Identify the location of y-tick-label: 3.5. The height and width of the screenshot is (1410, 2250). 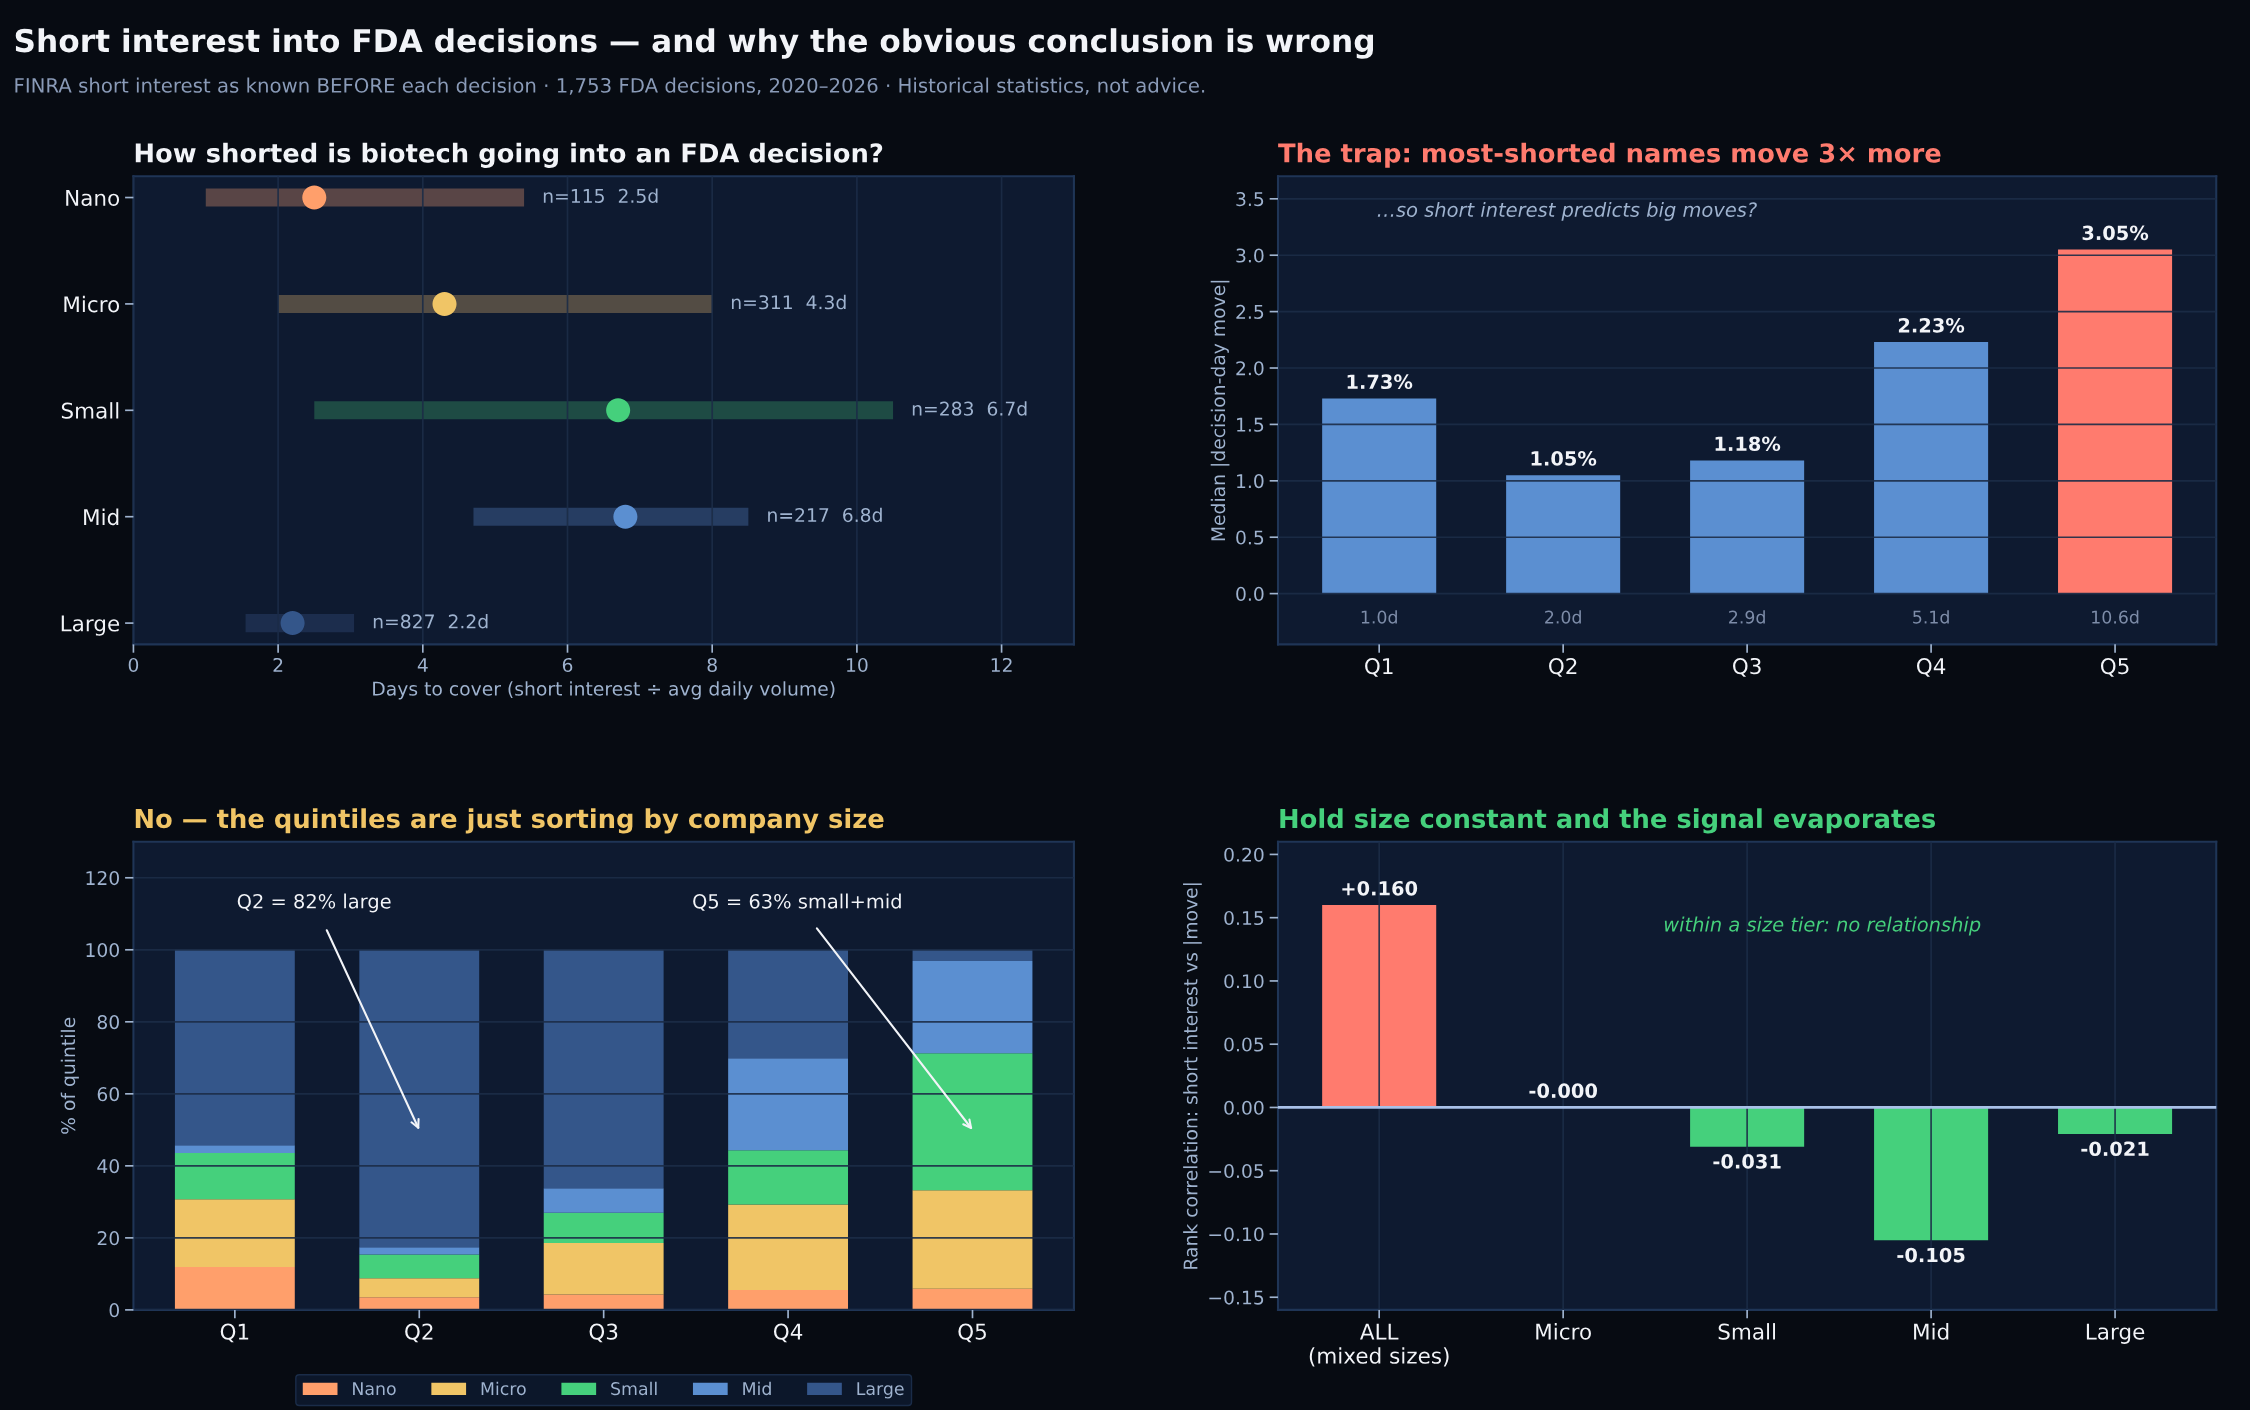
(1250, 199).